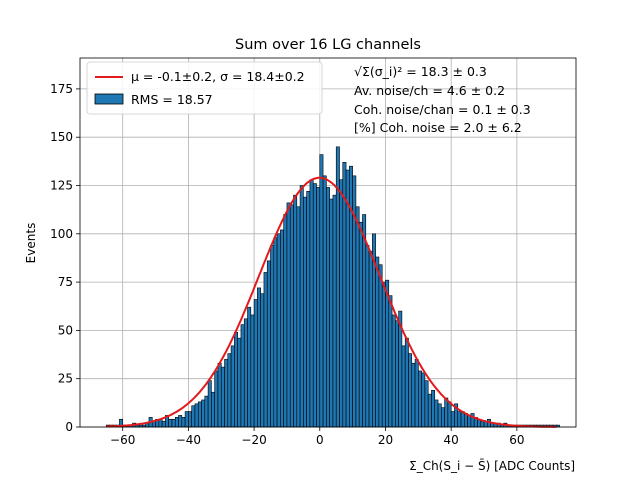  I want to click on y-tick-label: 75, so click(65, 282).